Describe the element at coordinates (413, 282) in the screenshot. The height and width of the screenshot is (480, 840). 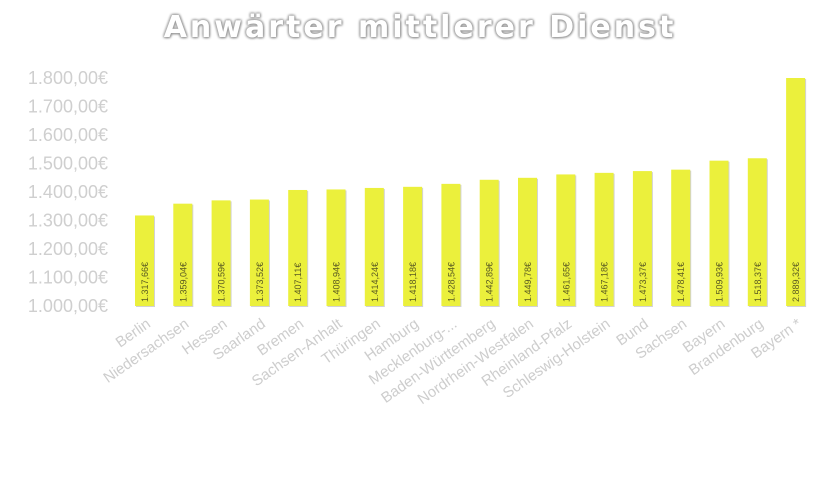
I see `data-label: 1.418,18€` at that location.